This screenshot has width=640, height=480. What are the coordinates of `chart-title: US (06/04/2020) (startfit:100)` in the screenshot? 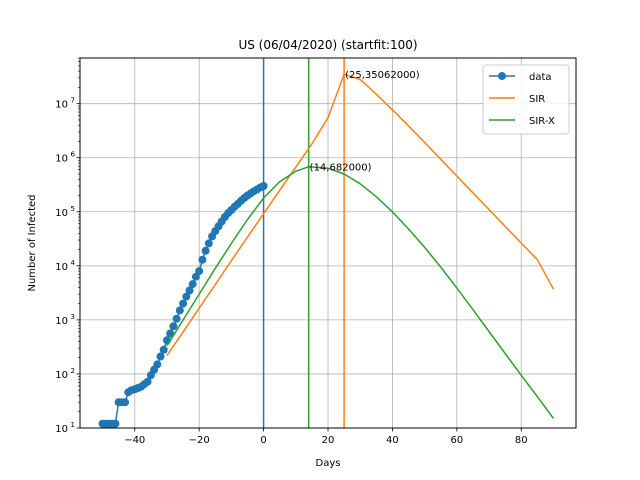 It's located at (327, 45).